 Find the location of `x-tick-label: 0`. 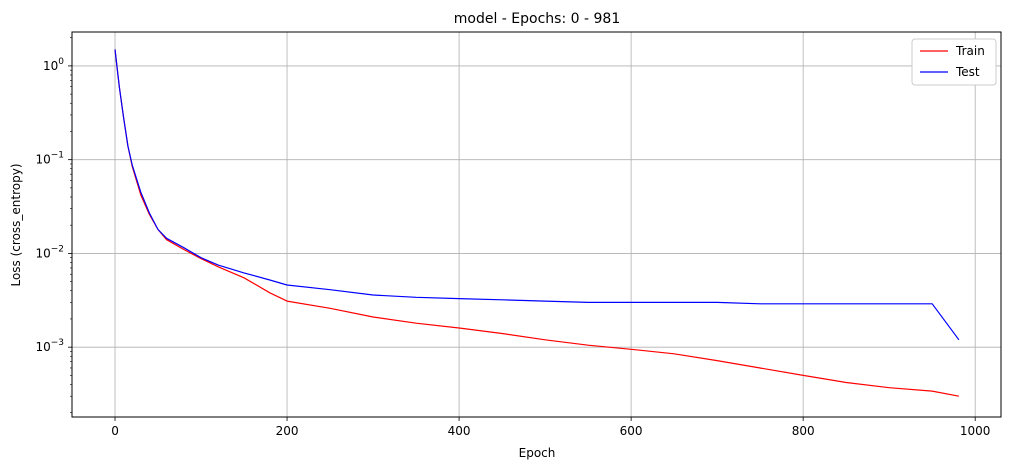

x-tick-label: 0 is located at coordinates (115, 431).